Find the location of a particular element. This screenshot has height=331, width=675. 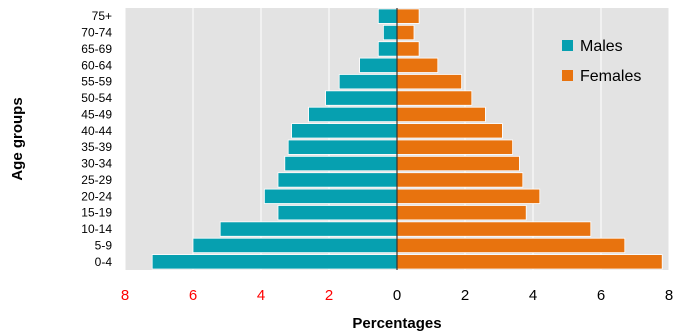

age-label-10-14: 10-14 is located at coordinates (96, 229).